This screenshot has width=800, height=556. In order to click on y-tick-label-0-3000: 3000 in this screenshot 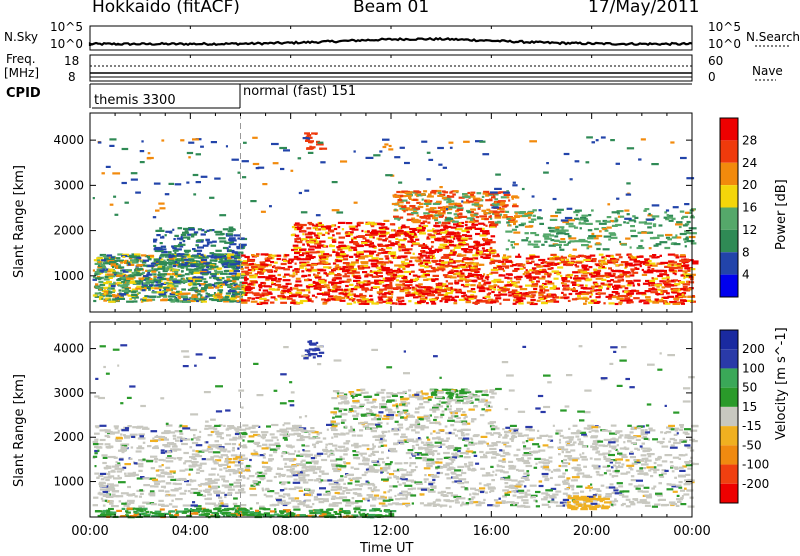, I will do `click(68, 185)`.